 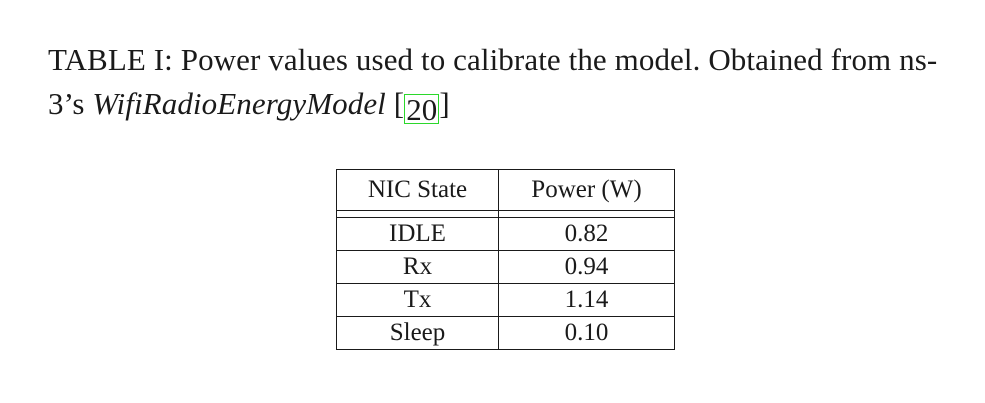 I want to click on table-row: Sleep 0.10, so click(x=505, y=333).